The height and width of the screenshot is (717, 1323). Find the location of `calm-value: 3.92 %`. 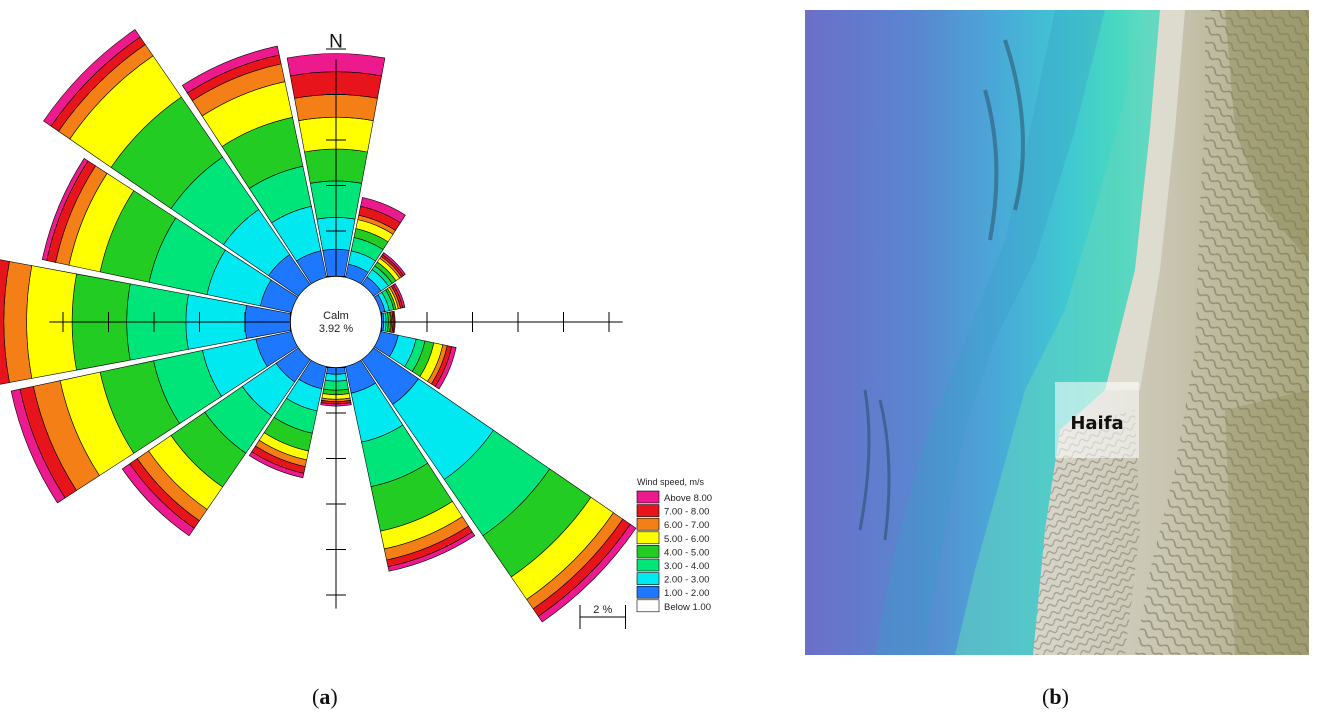

calm-value: 3.92 % is located at coordinates (336, 329).